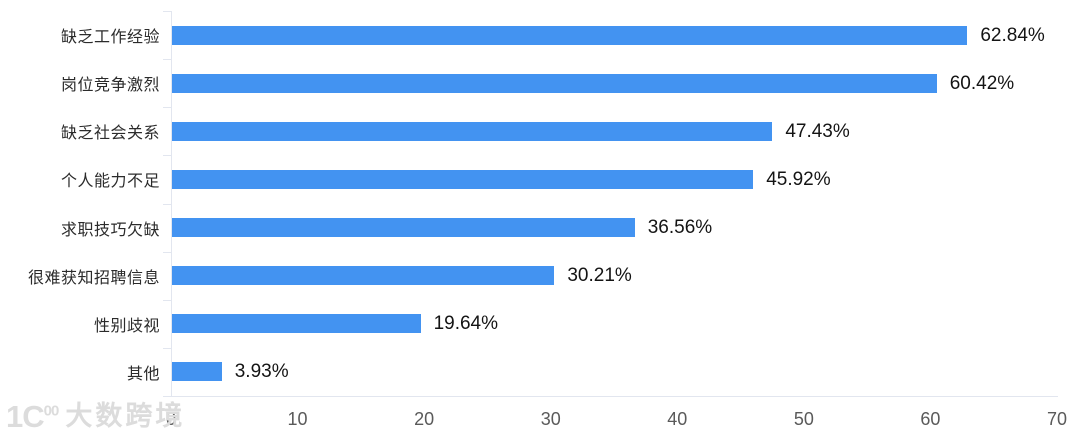 This screenshot has width=1080, height=443. I want to click on category-label: 岗位竞争激烈, so click(110, 86).